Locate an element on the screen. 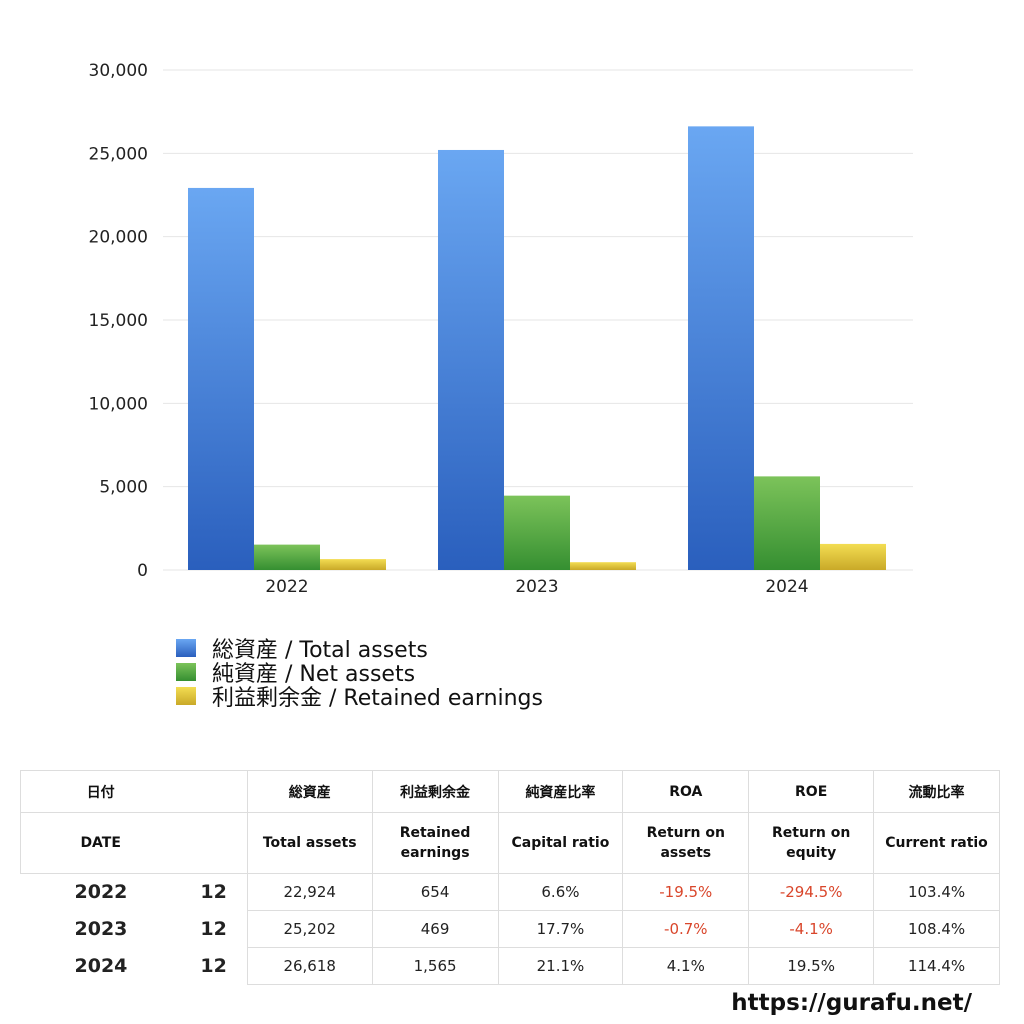 The height and width of the screenshot is (1024, 1024). y-tick-label: 5,000 is located at coordinates (123, 488).